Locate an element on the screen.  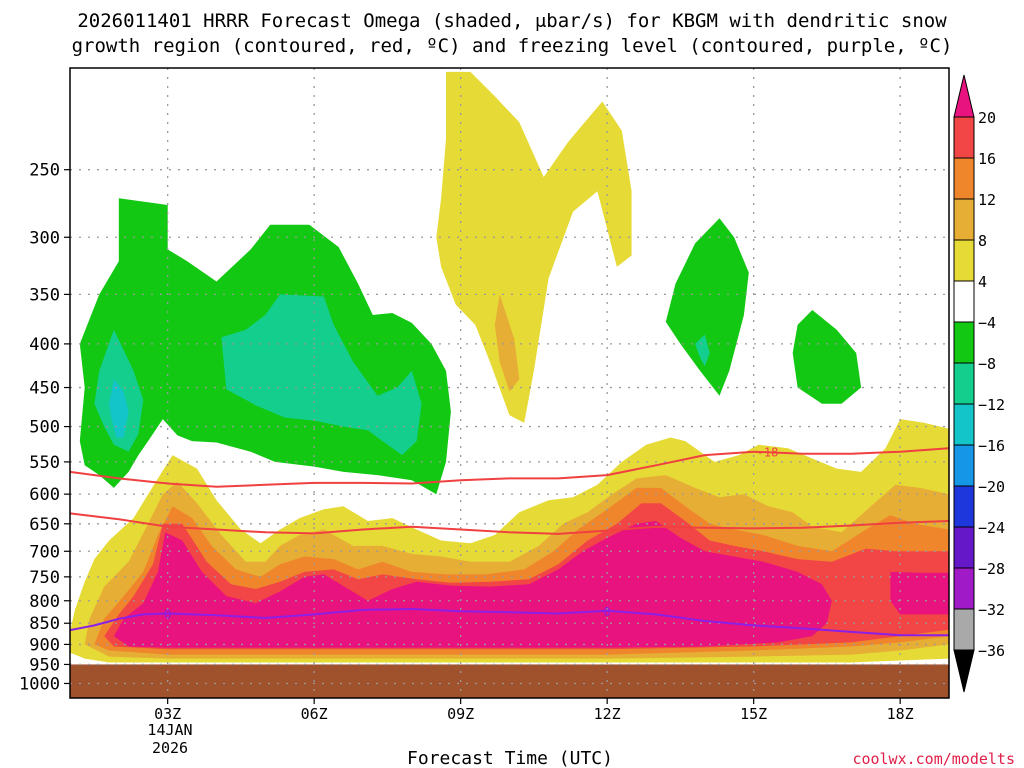
x-tick-label-03Z: 03Z is located at coordinates (167, 714).